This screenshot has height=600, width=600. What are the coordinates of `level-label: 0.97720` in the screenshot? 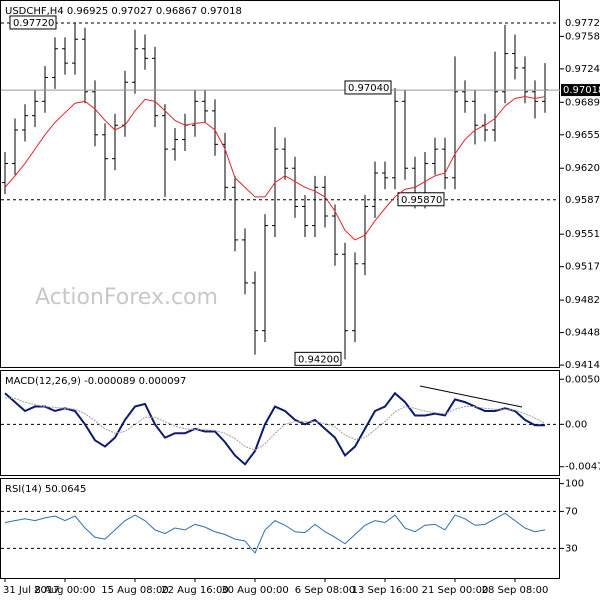 It's located at (582, 23).